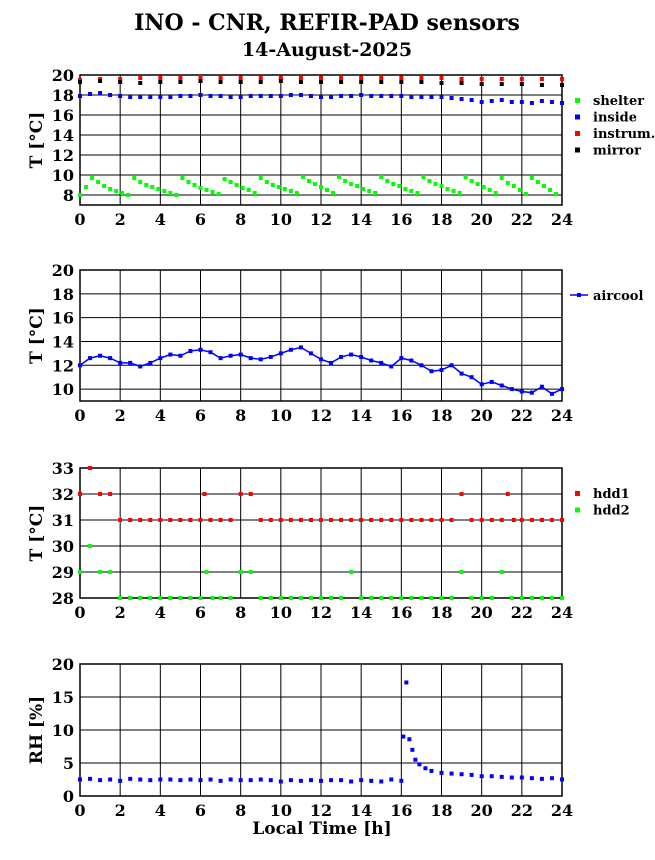  I want to click on x-tick-label: 14, so click(361, 810).